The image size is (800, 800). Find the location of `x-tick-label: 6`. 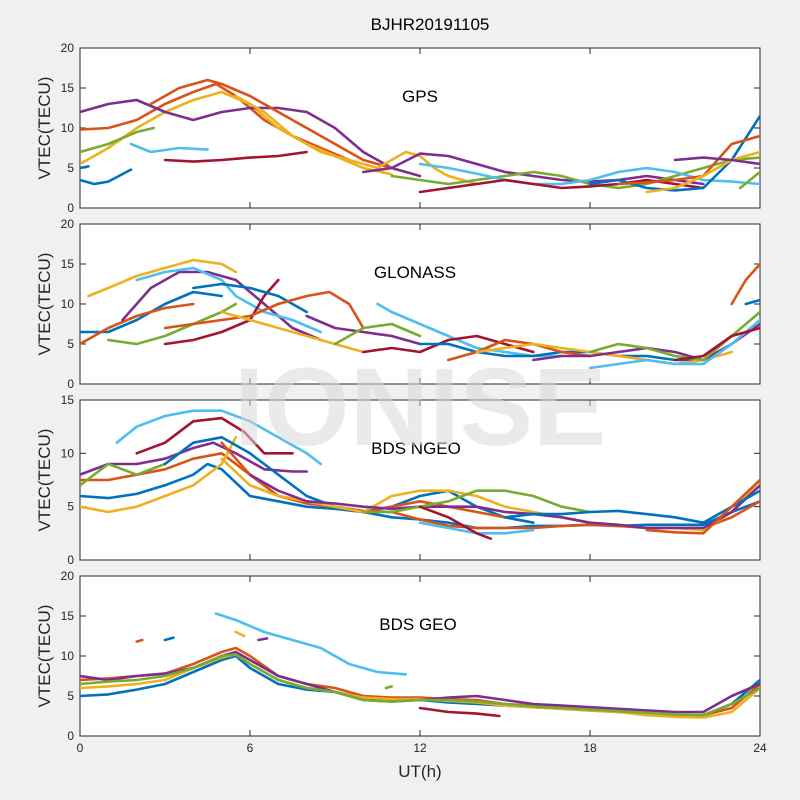

x-tick-label: 6 is located at coordinates (250, 748).